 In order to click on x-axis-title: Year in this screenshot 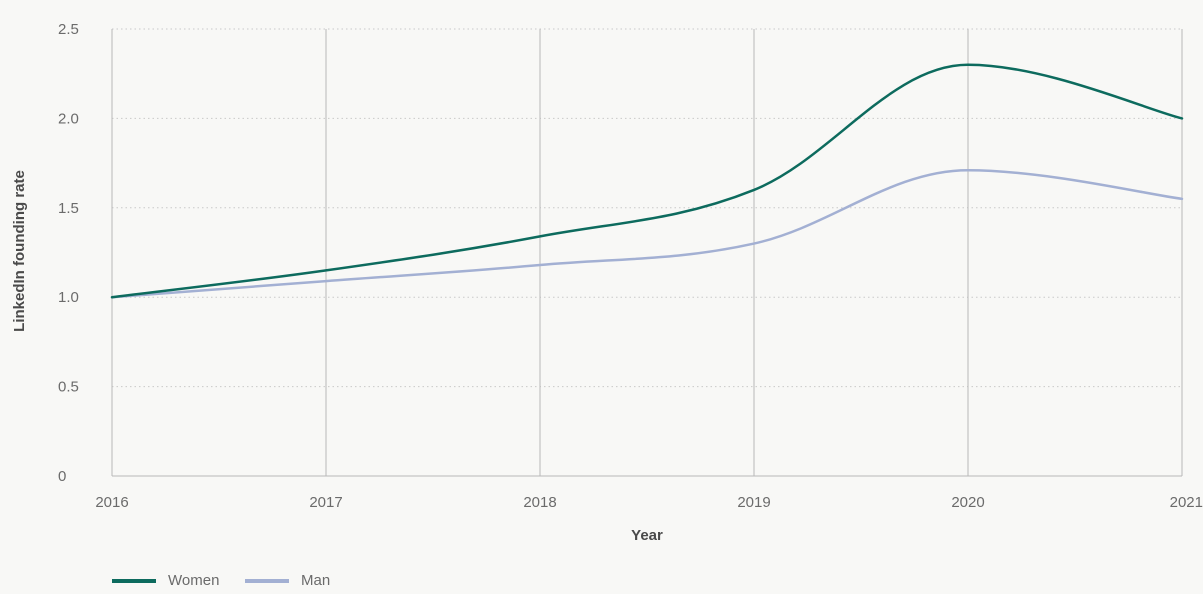, I will do `click(647, 535)`.